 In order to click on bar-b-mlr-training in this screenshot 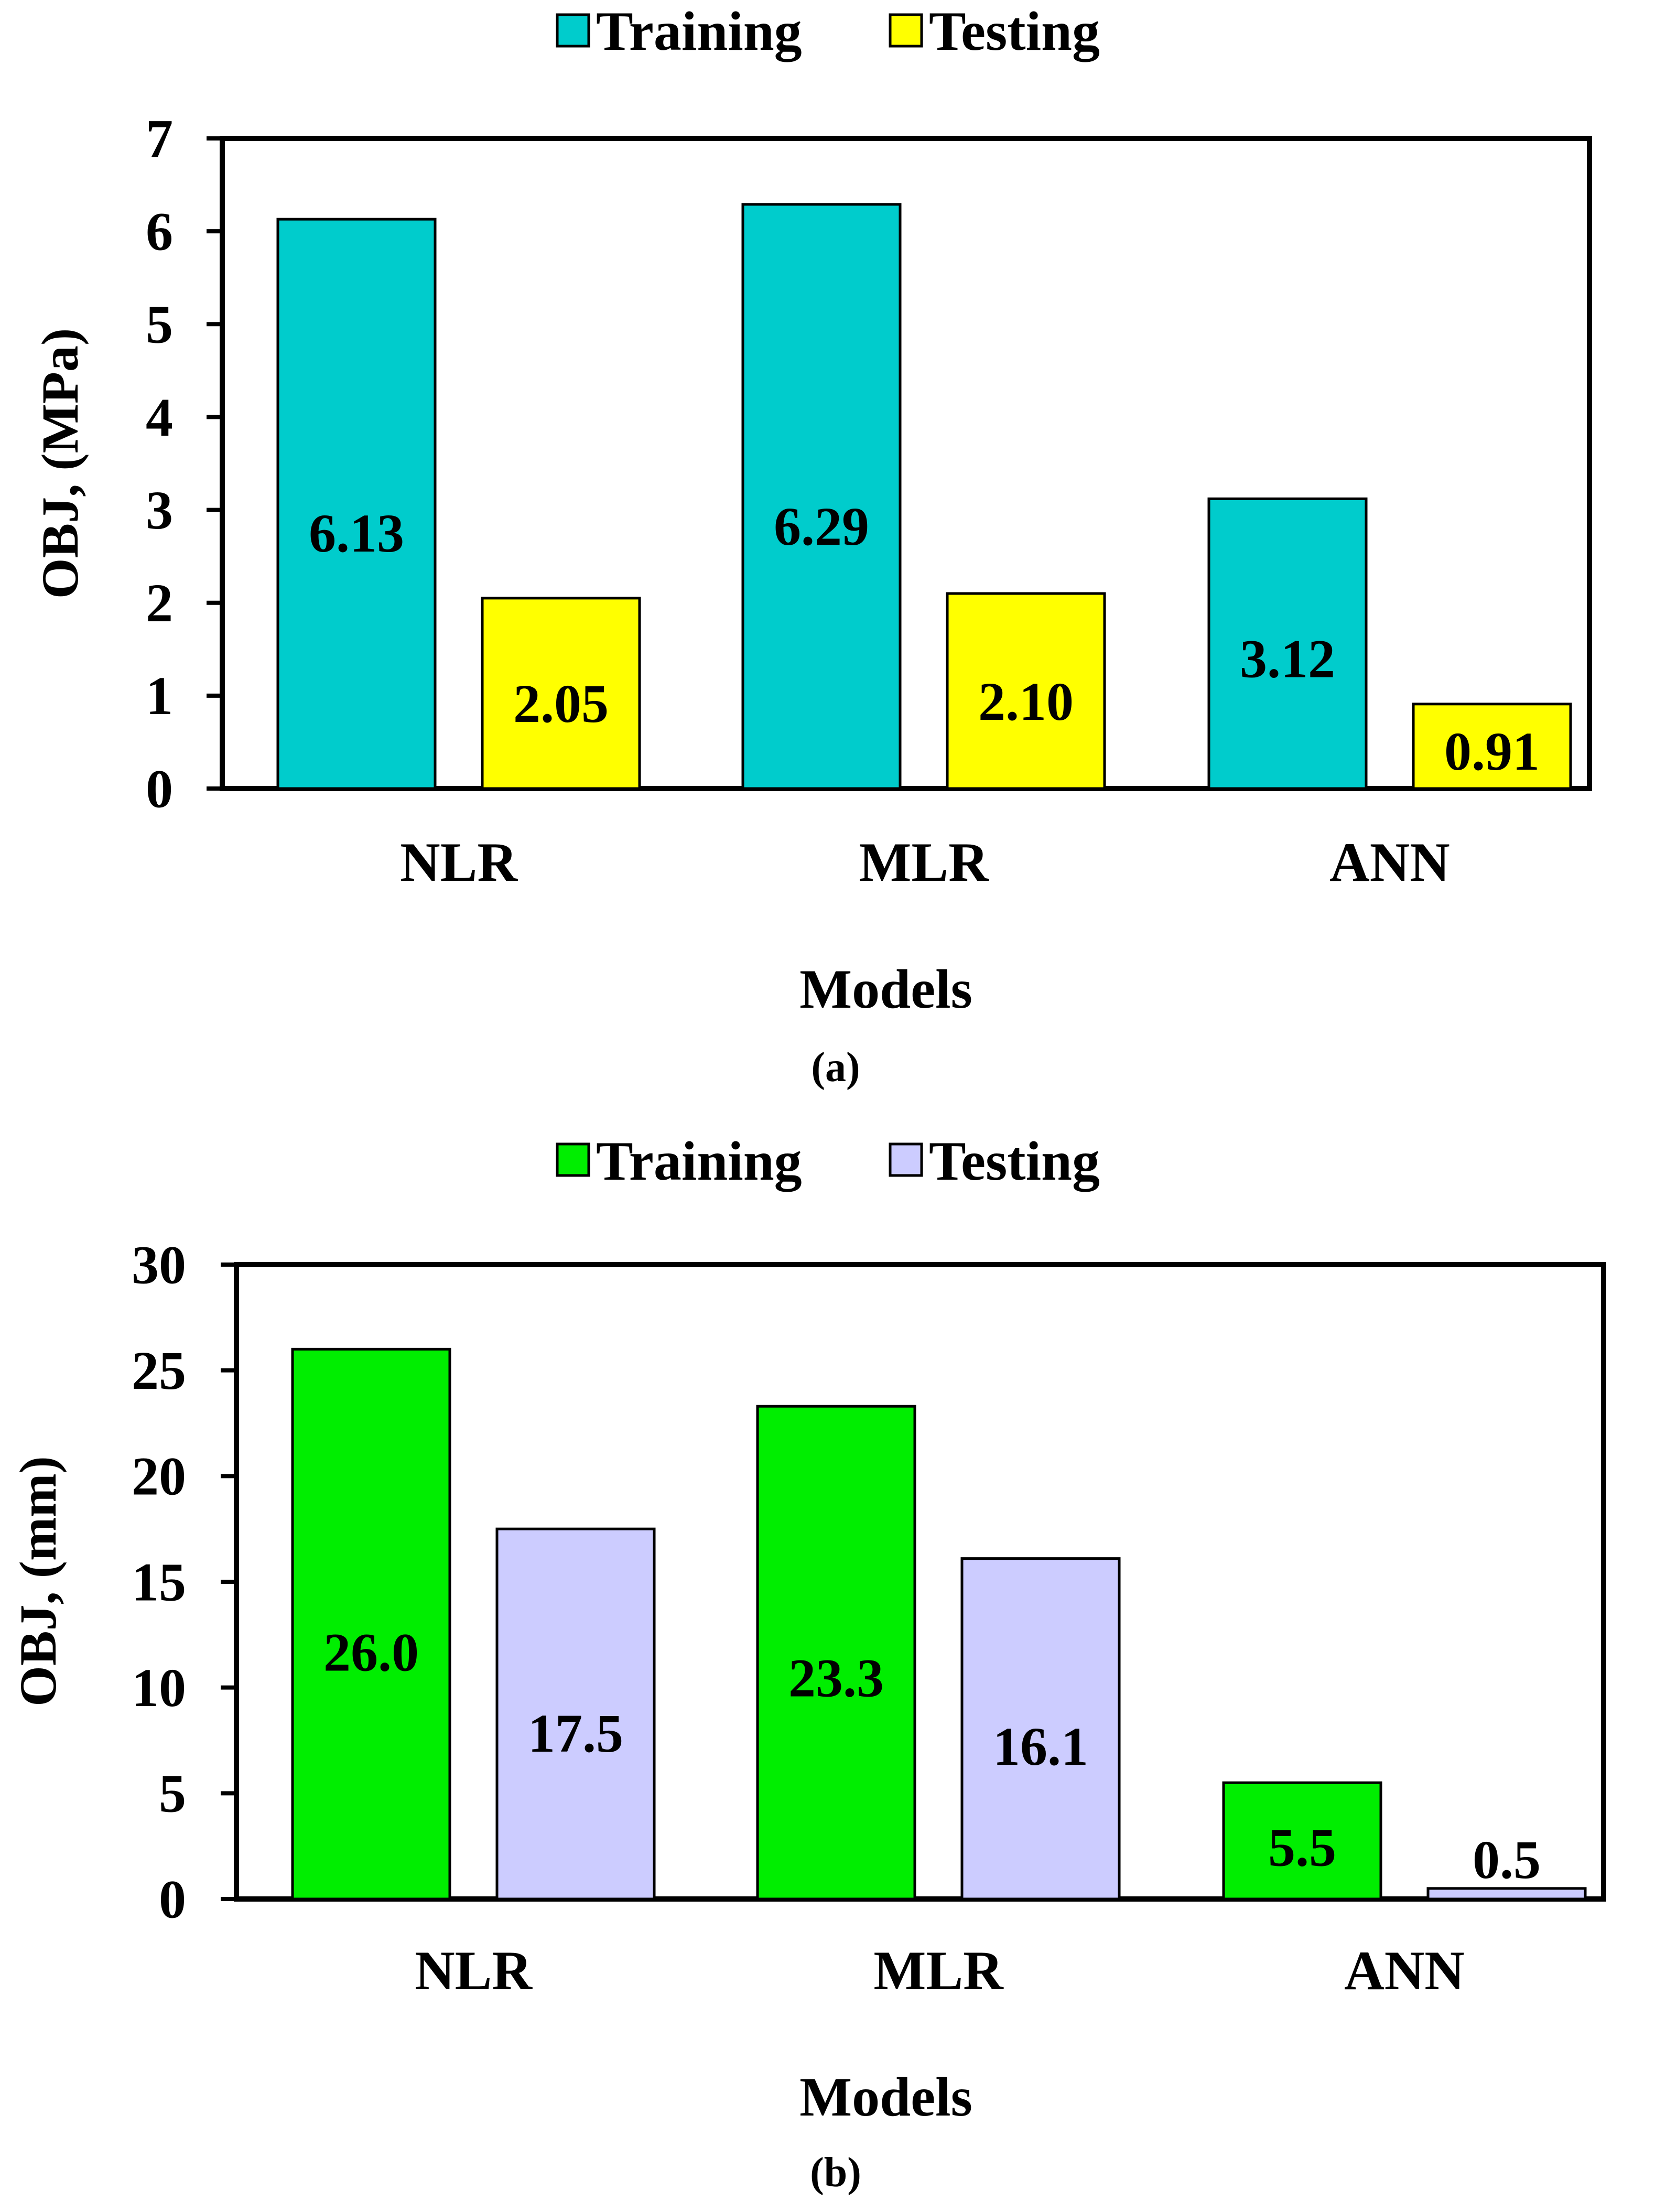, I will do `click(836, 1653)`.